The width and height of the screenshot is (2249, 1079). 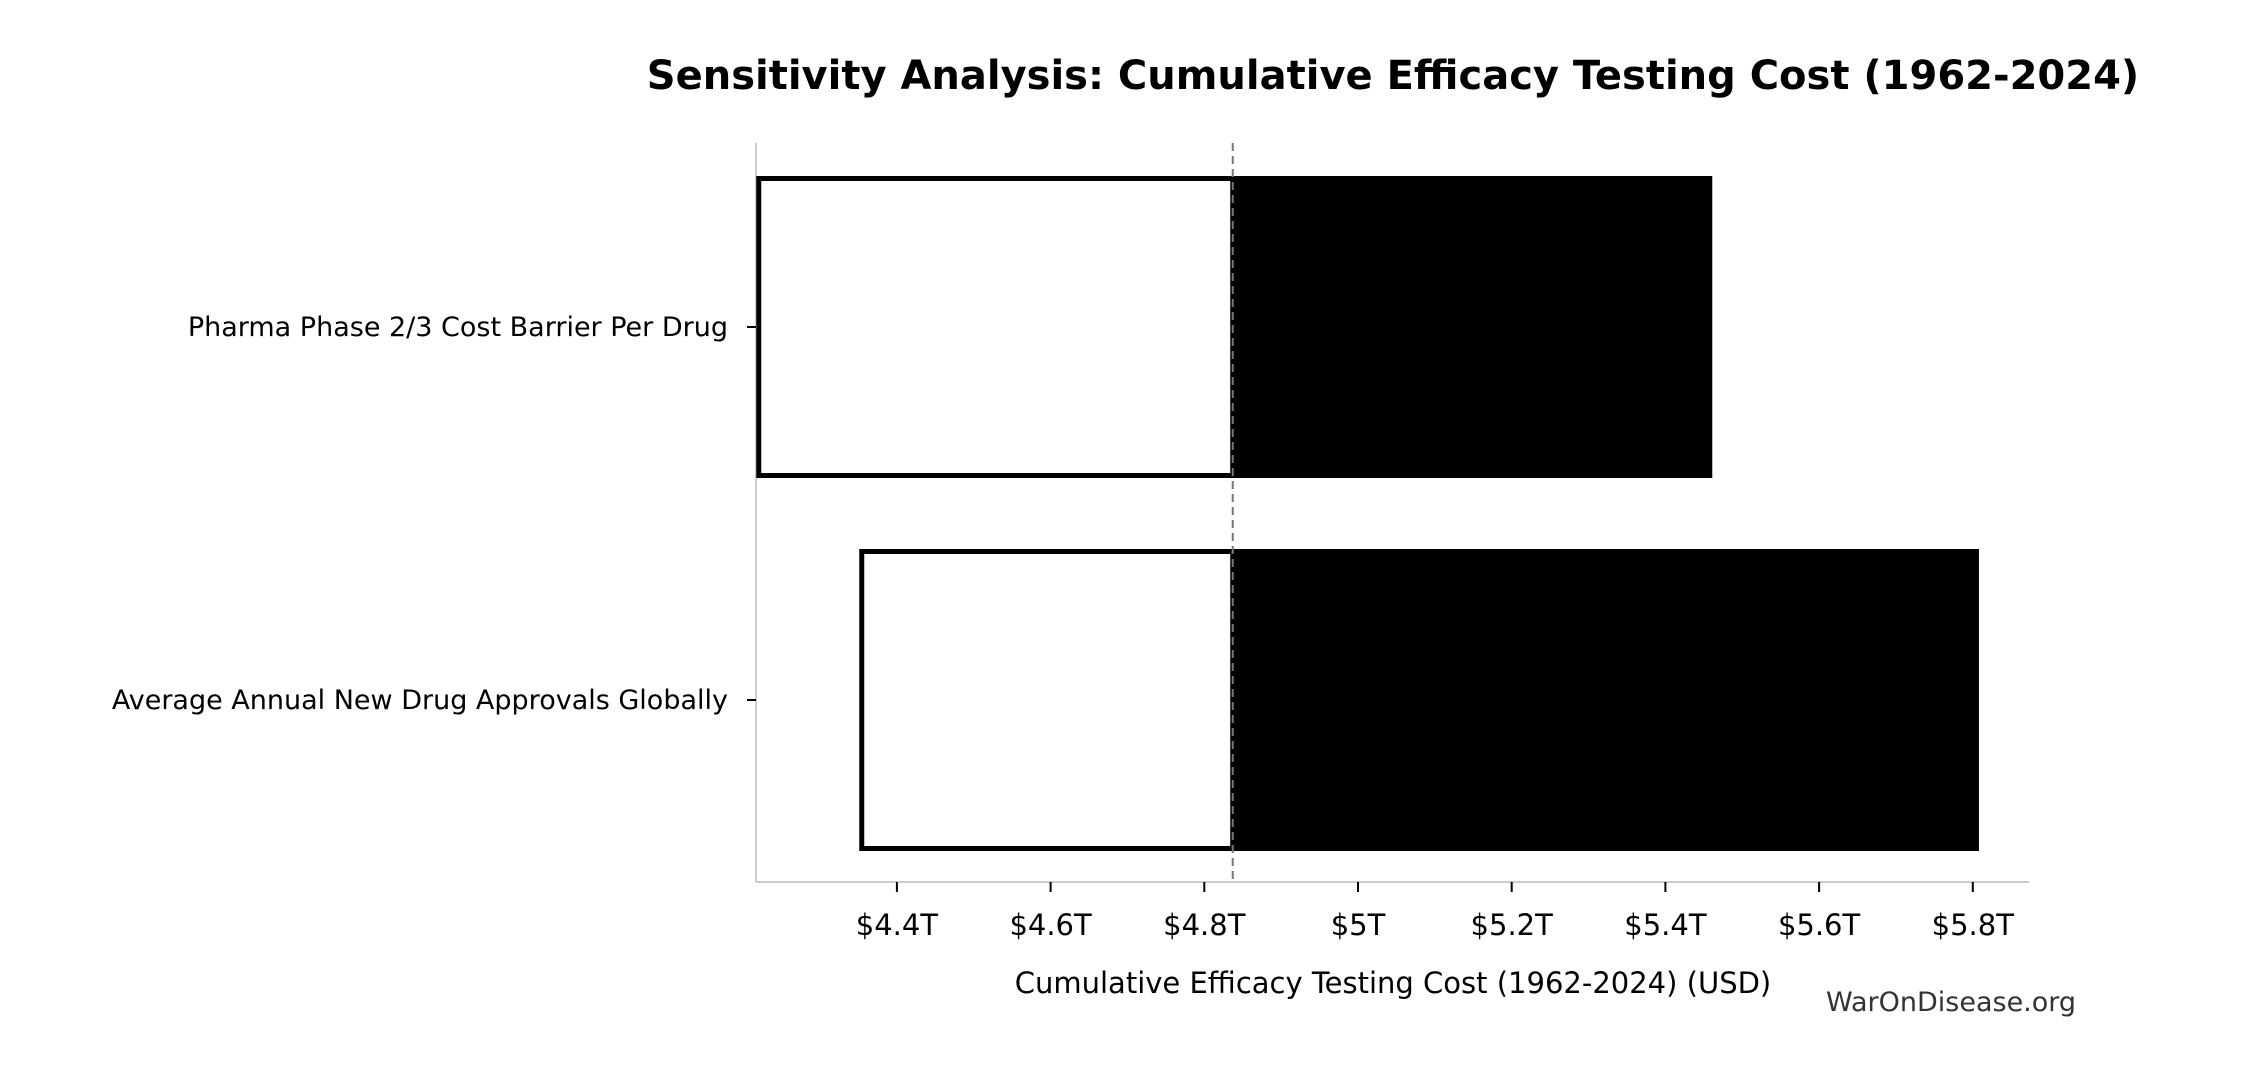 What do you see at coordinates (1512, 925) in the screenshot?
I see `x-tick-label: $5.2T` at bounding box center [1512, 925].